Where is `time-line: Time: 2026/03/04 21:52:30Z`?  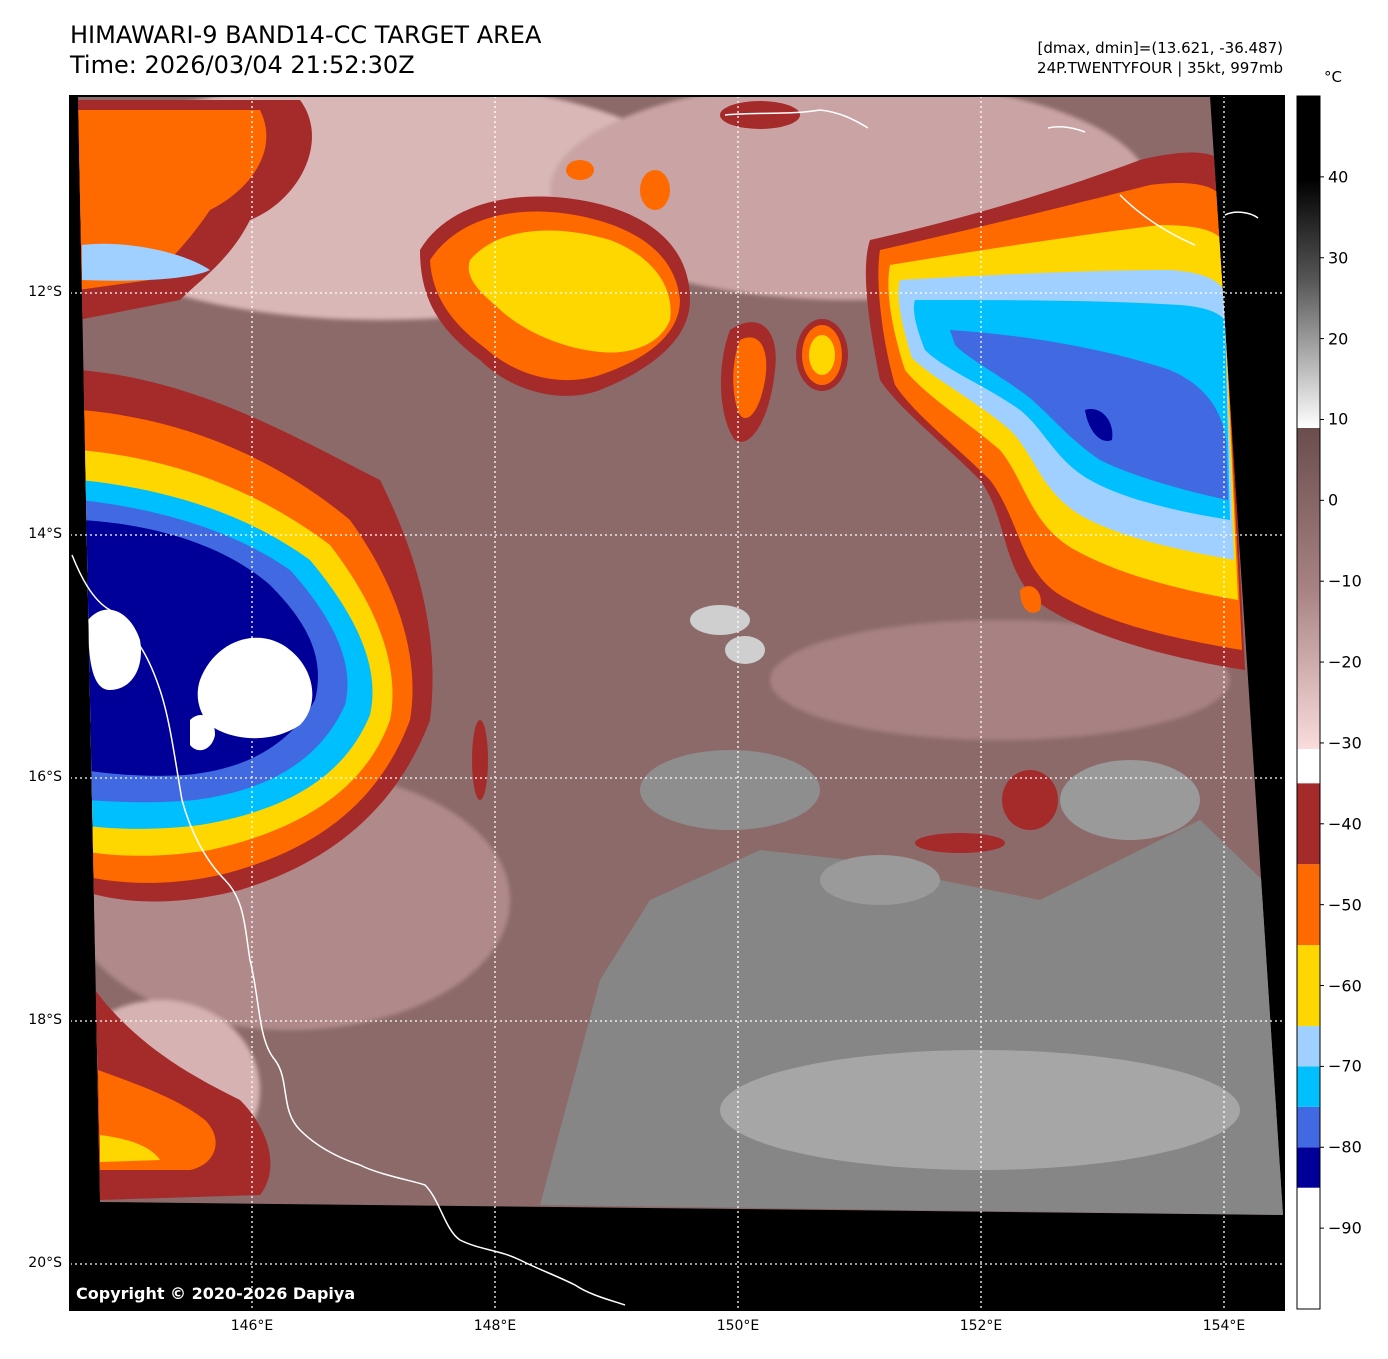 time-line: Time: 2026/03/04 21:52:30Z is located at coordinates (242, 65).